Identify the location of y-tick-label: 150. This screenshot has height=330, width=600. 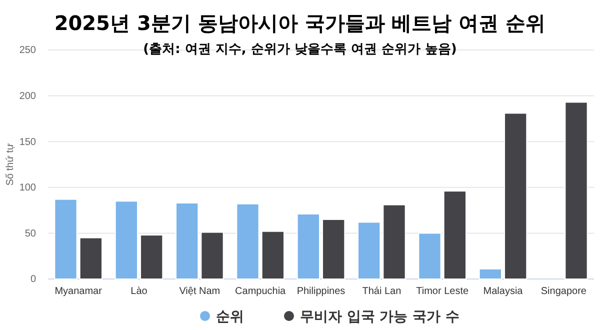
(27, 142).